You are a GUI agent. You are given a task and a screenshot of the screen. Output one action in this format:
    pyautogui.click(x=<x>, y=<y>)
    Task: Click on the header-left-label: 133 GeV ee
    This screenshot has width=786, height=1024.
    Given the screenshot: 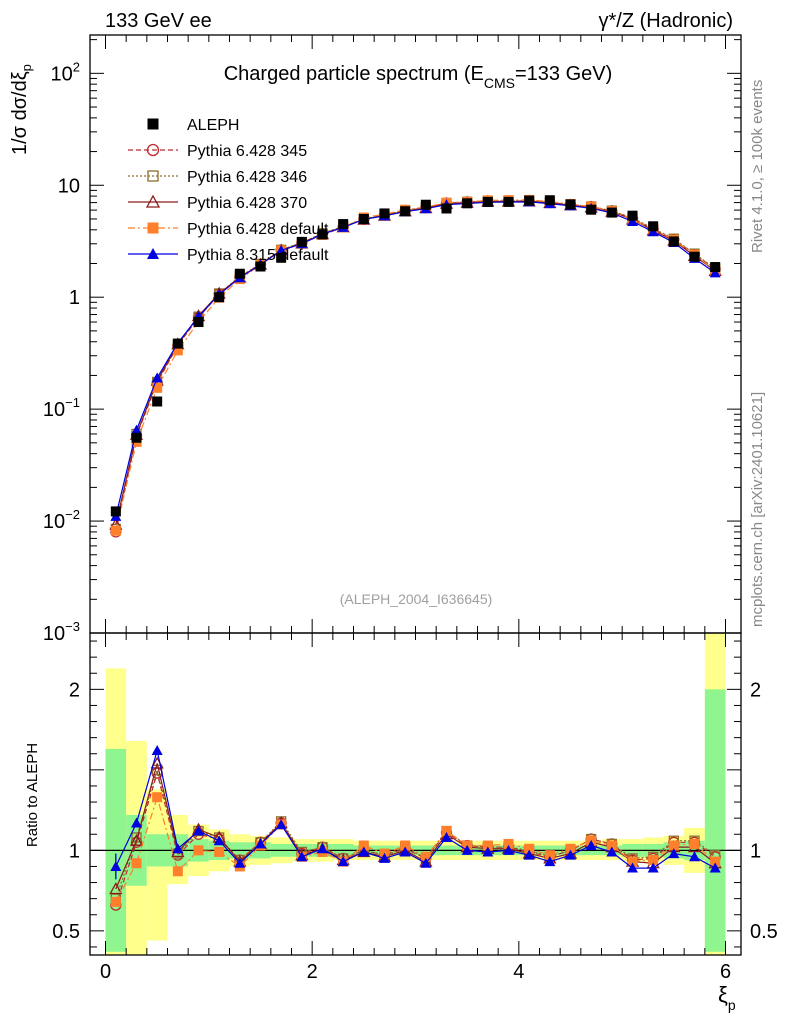 What is the action you would take?
    pyautogui.click(x=158, y=21)
    